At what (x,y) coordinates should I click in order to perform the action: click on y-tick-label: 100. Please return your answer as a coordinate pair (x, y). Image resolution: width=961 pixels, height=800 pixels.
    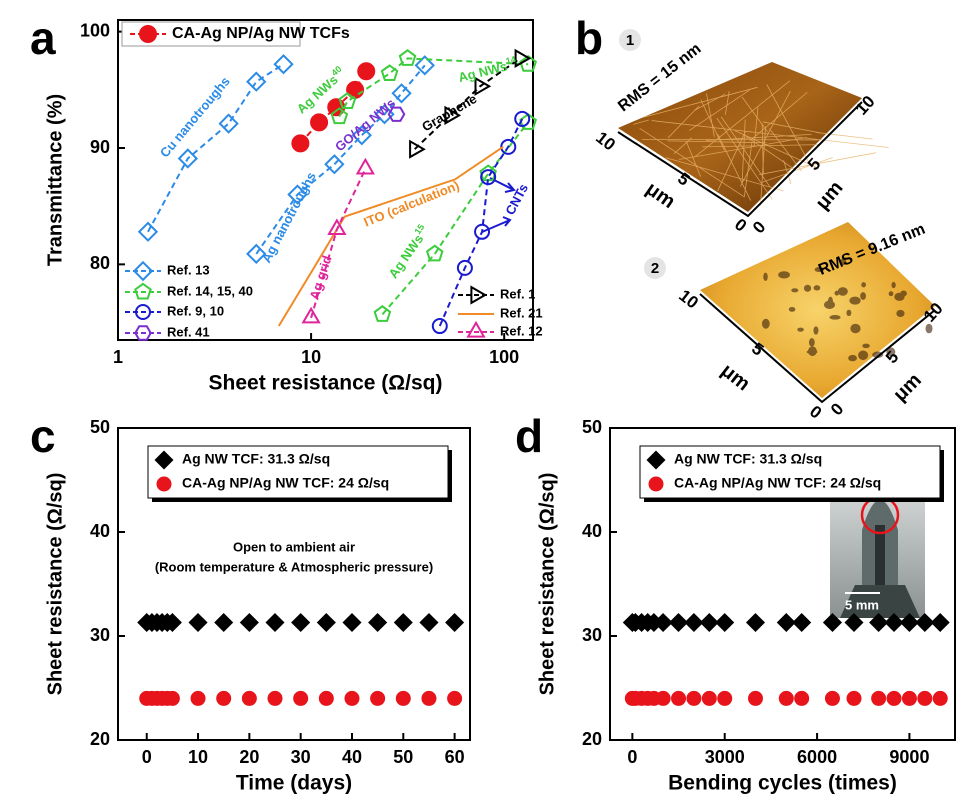
    Looking at the image, I should click on (95, 30).